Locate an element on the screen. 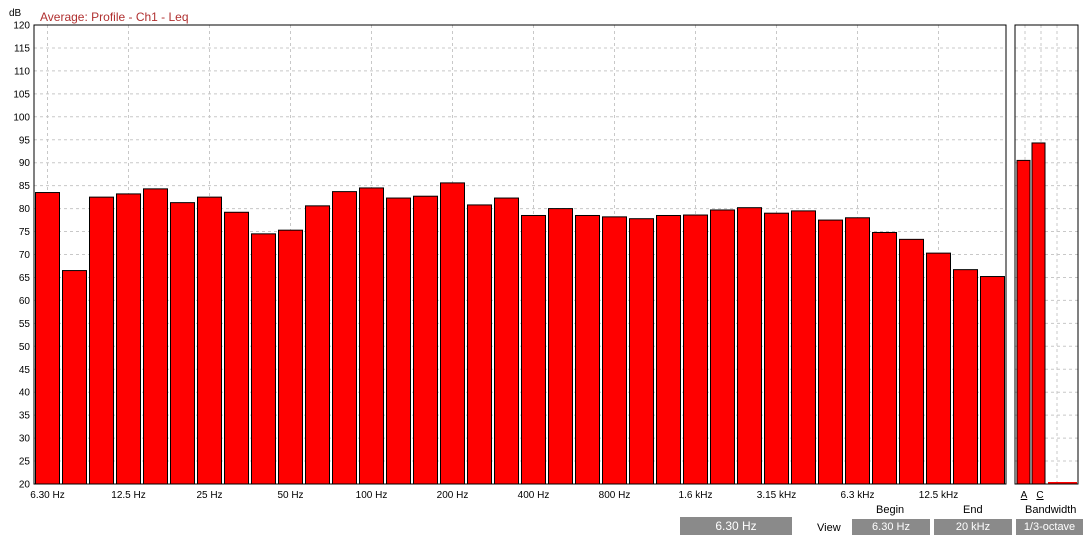 This screenshot has width=1083, height=535. bar-1-25-khz is located at coordinates (668, 349).